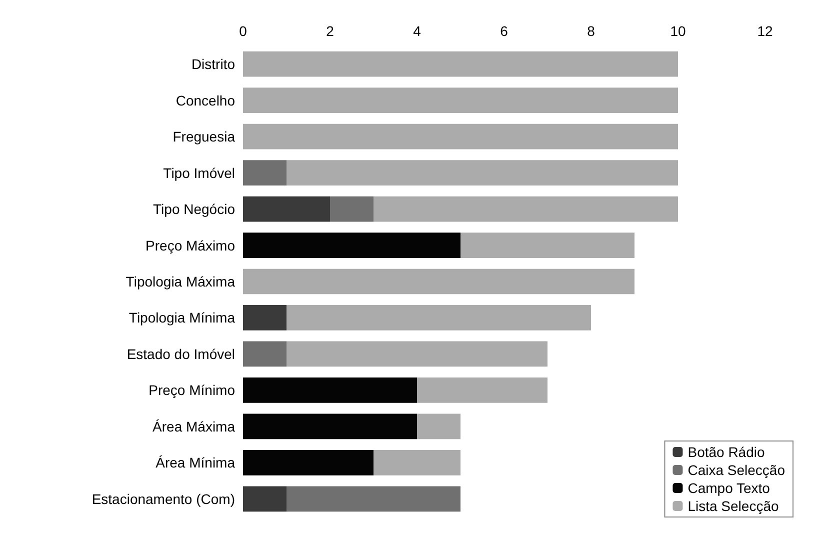  Describe the element at coordinates (213, 64) in the screenshot. I see `y-tick-label: Distrito` at that location.